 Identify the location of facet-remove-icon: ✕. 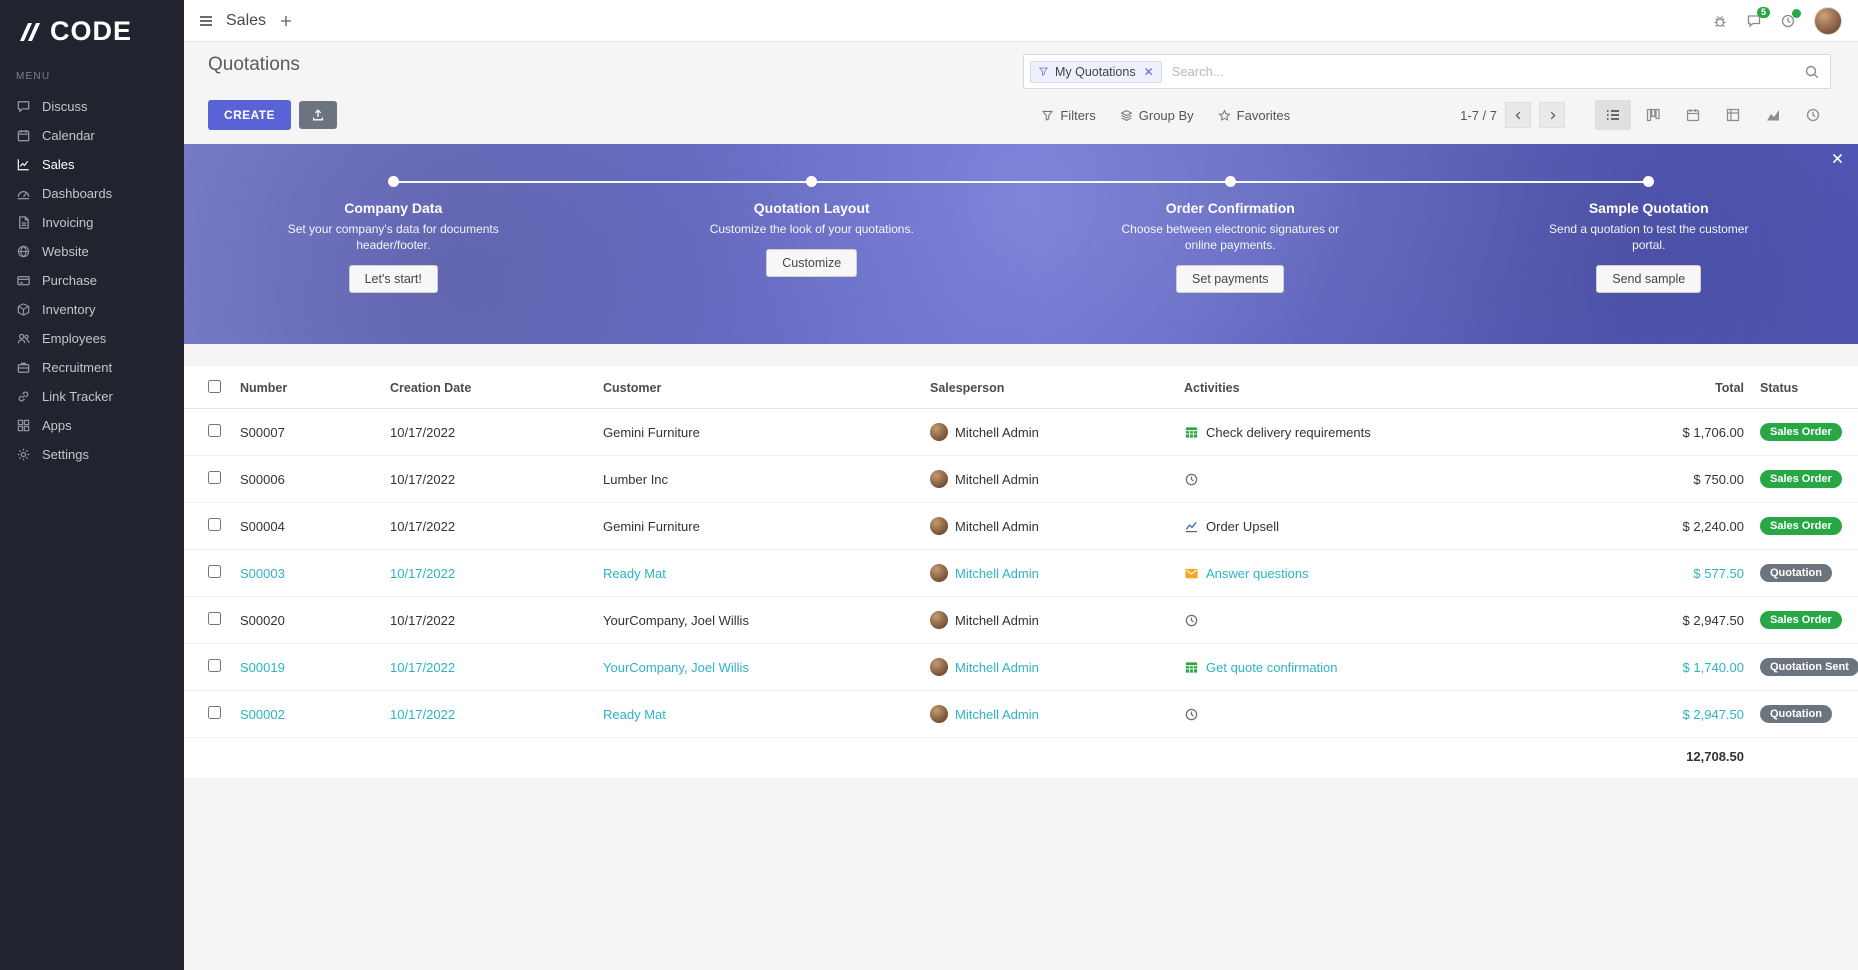
(1148, 71).